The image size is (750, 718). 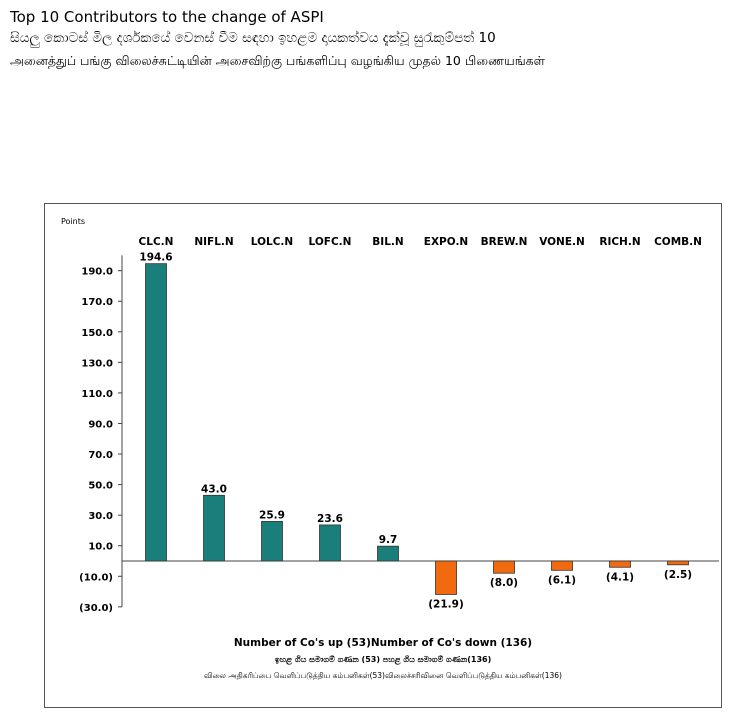 What do you see at coordinates (678, 242) in the screenshot?
I see `category-label: COMB.N` at bounding box center [678, 242].